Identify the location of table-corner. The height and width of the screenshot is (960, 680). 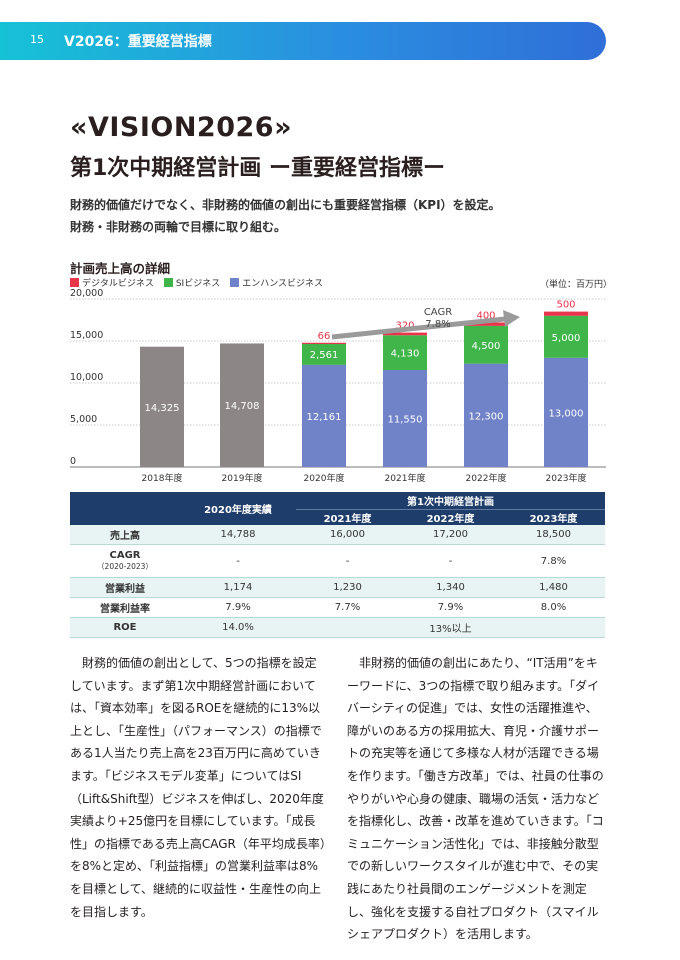
(125, 508).